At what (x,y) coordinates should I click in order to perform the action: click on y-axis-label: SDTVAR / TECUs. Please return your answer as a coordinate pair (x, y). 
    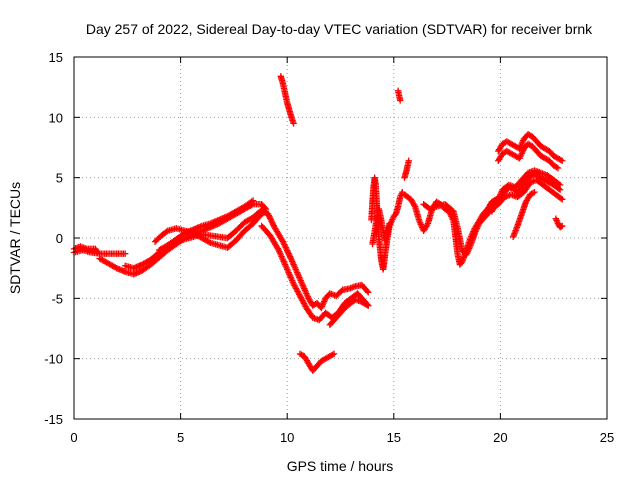
    Looking at the image, I should click on (15, 238).